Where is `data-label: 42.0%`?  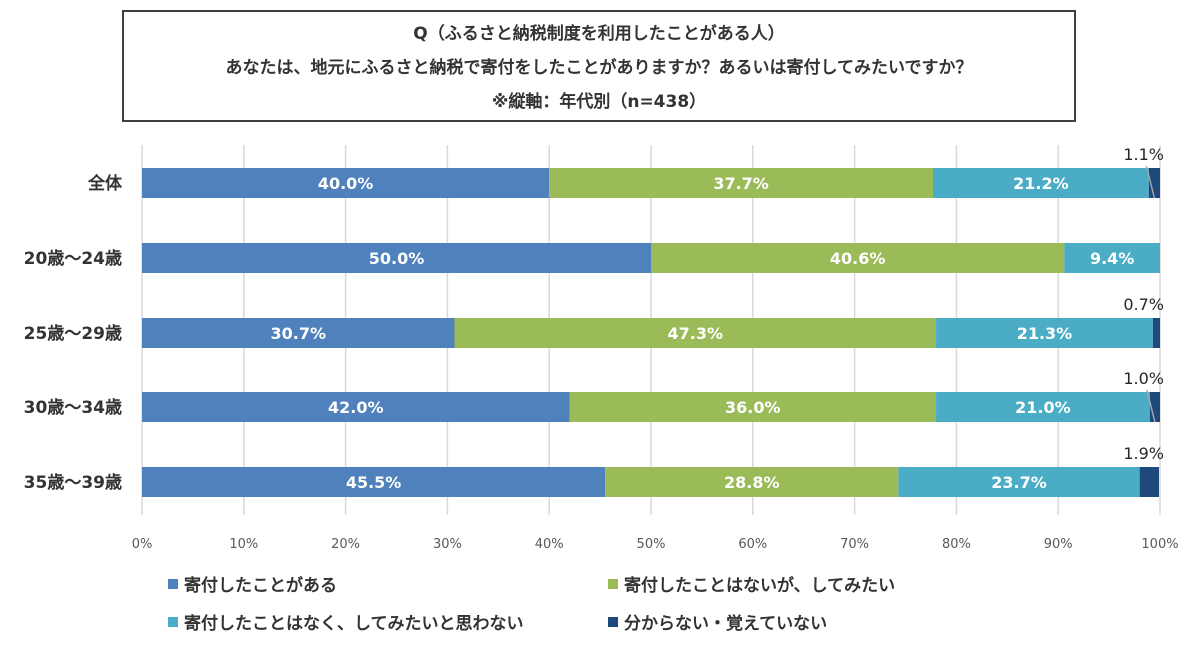 data-label: 42.0% is located at coordinates (356, 407).